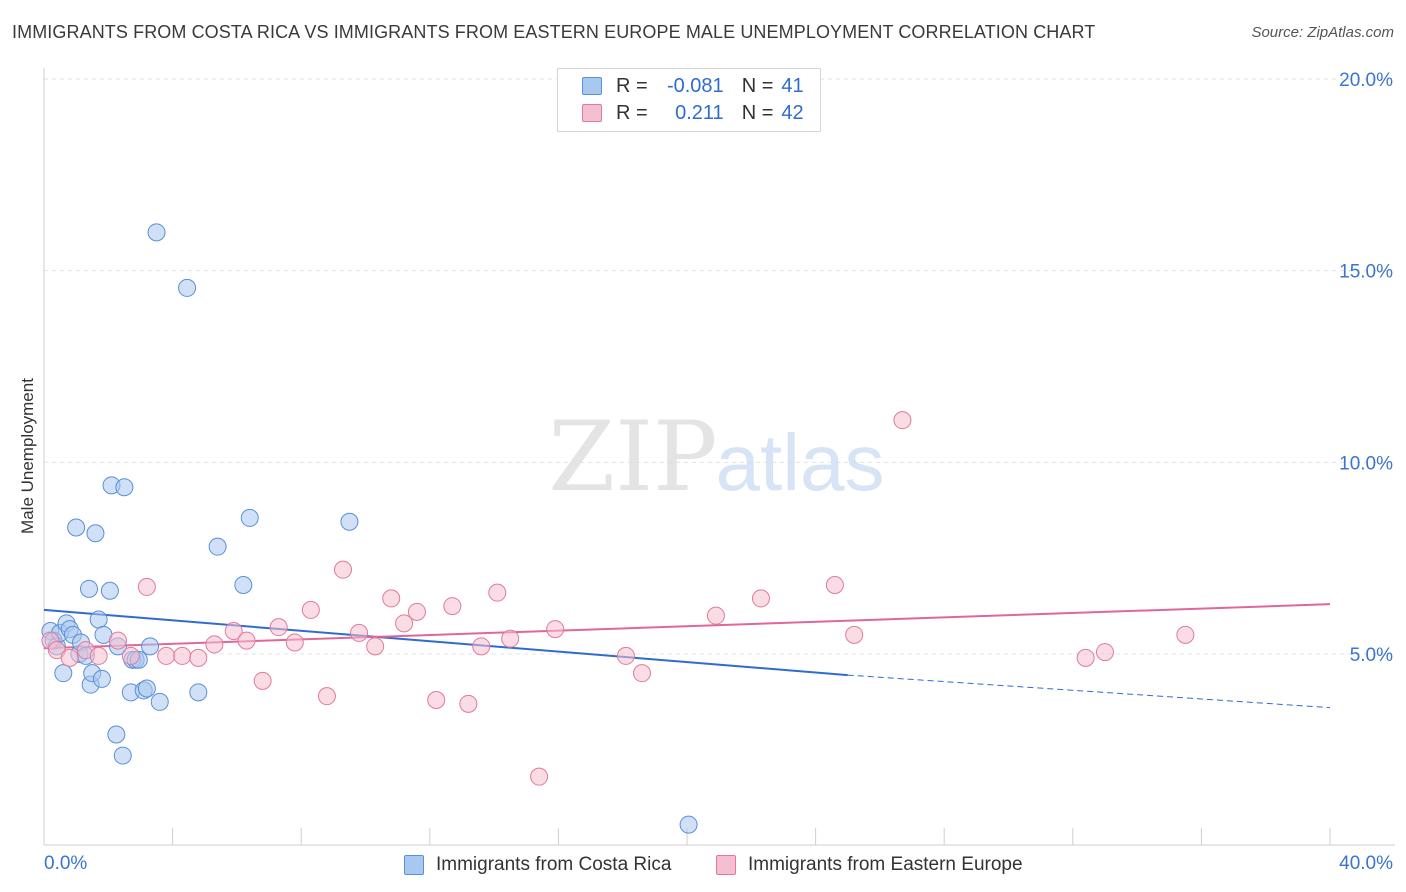  What do you see at coordinates (885, 864) in the screenshot?
I see `series-label-eastern-europe: Immigrants from Eastern Europe` at bounding box center [885, 864].